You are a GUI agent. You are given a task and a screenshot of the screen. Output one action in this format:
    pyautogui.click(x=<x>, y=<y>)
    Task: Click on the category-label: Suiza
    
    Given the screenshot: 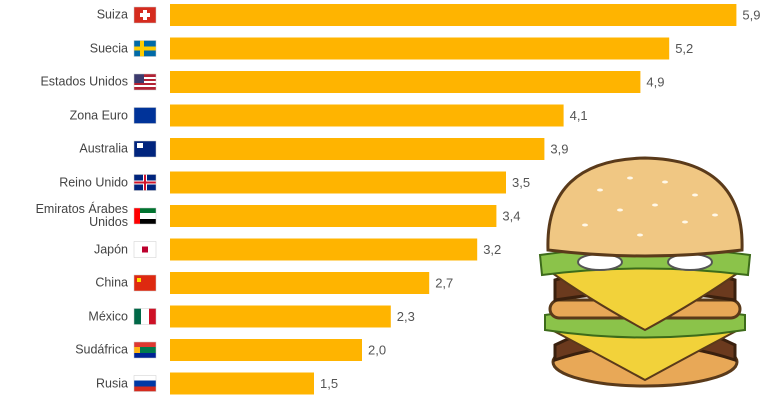 What is the action you would take?
    pyautogui.click(x=112, y=14)
    